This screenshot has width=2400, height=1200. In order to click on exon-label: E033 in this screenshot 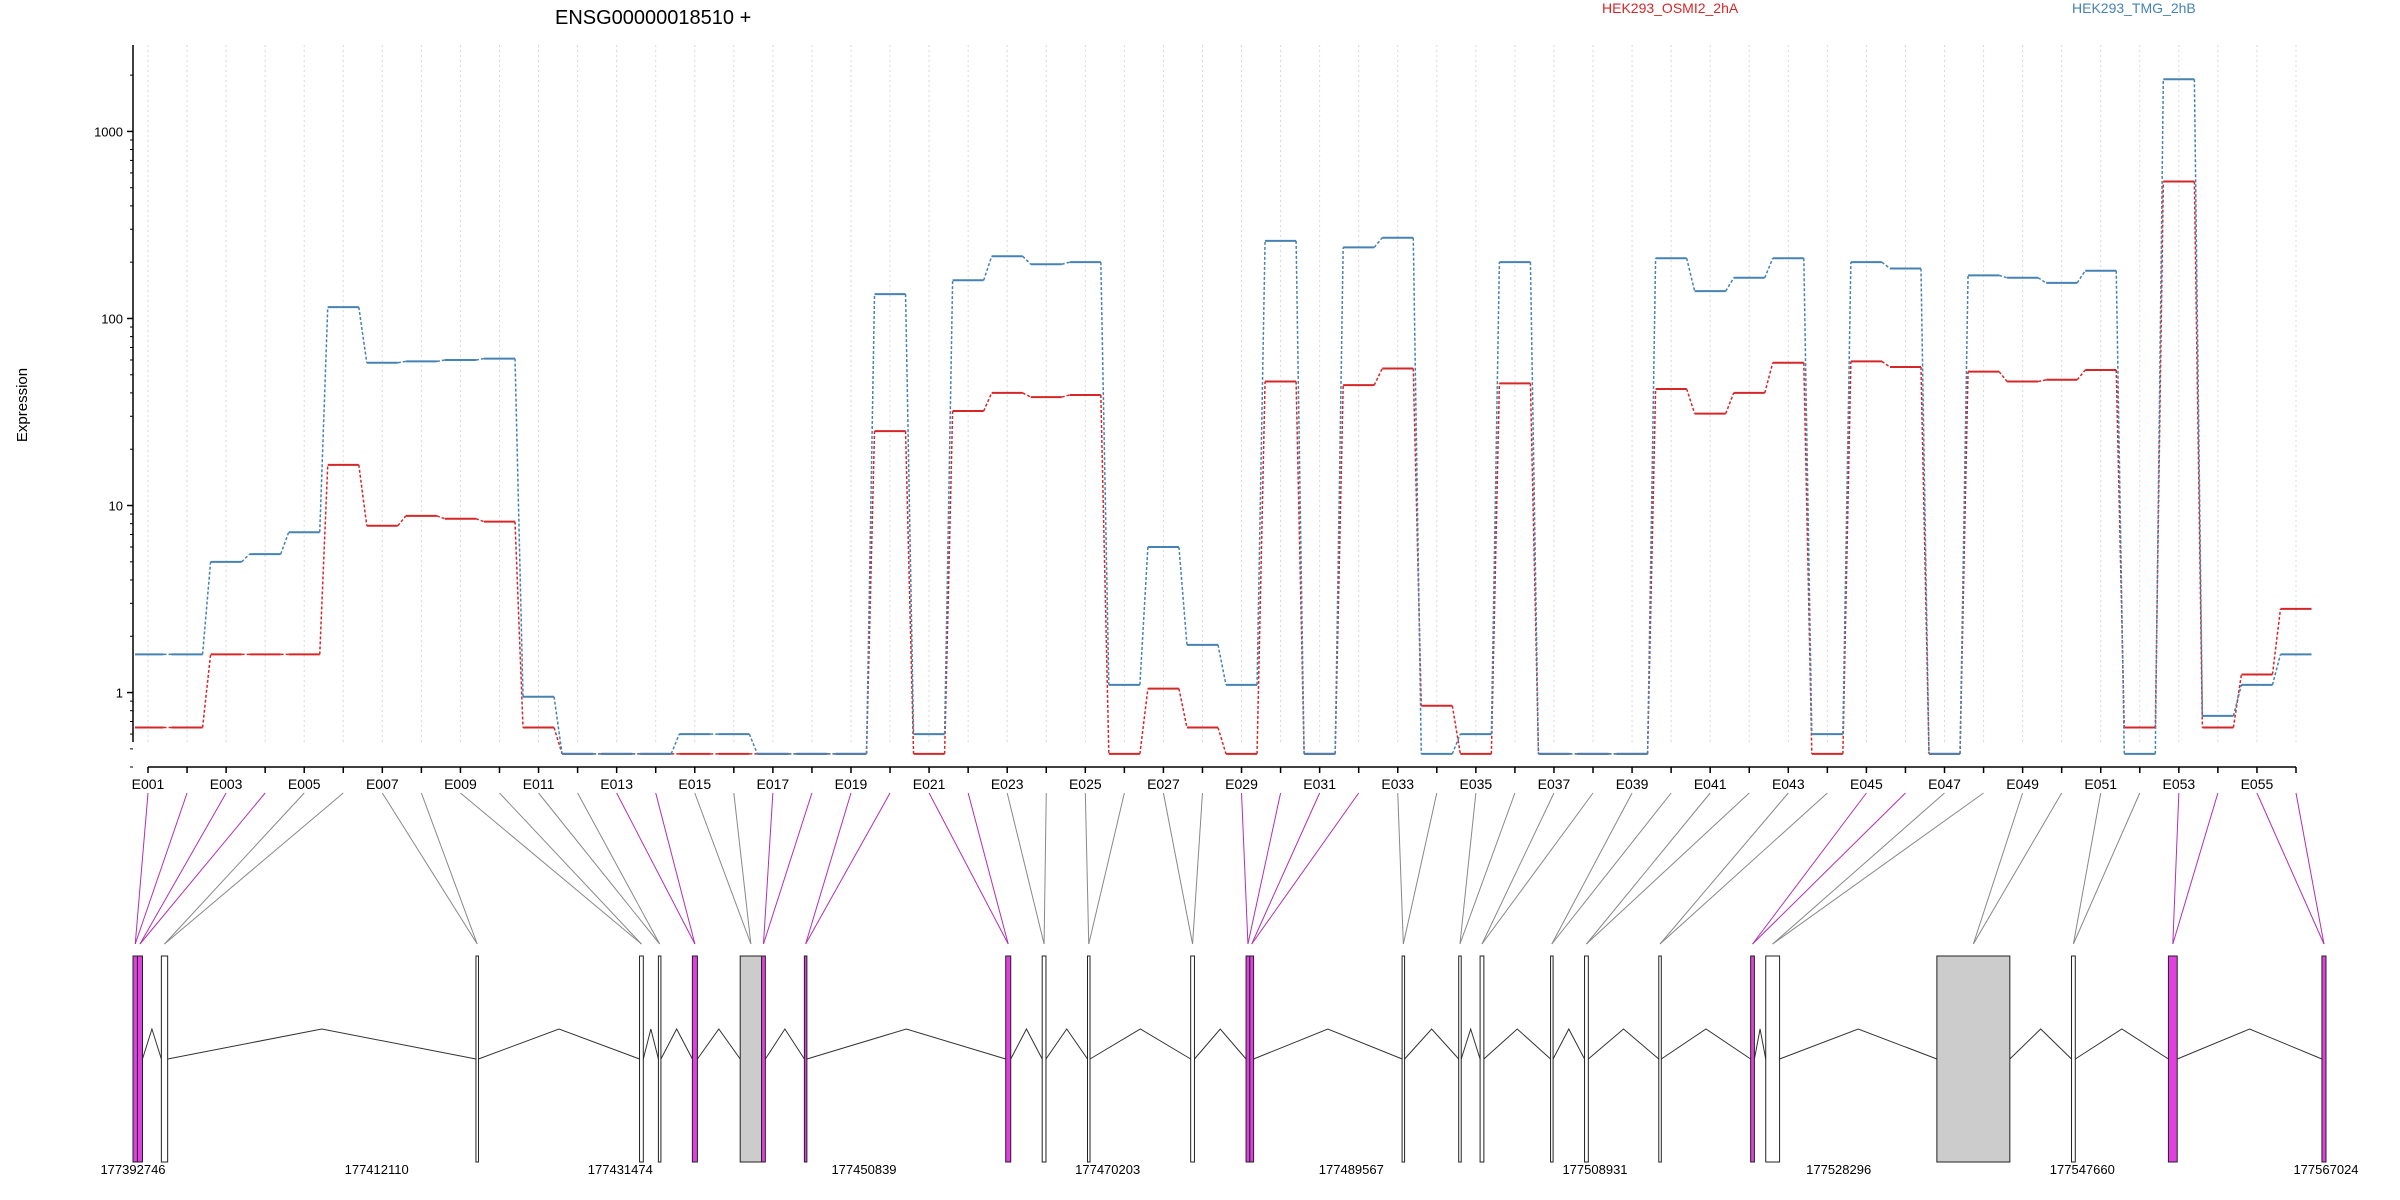, I will do `click(1397, 784)`.